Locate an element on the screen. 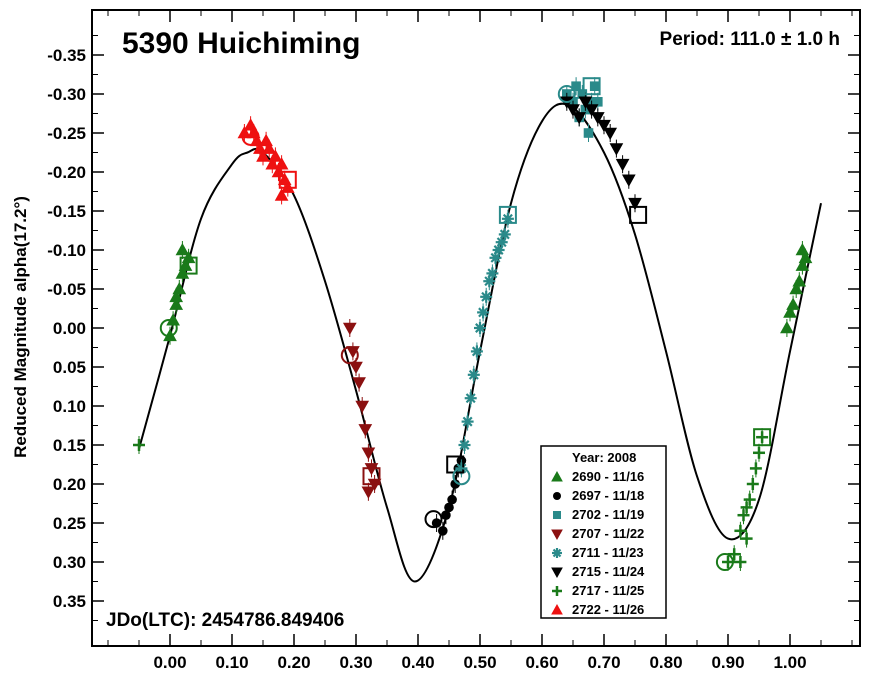 The width and height of the screenshot is (872, 676). chart-title: 5390 Huichiming is located at coordinates (241, 43).